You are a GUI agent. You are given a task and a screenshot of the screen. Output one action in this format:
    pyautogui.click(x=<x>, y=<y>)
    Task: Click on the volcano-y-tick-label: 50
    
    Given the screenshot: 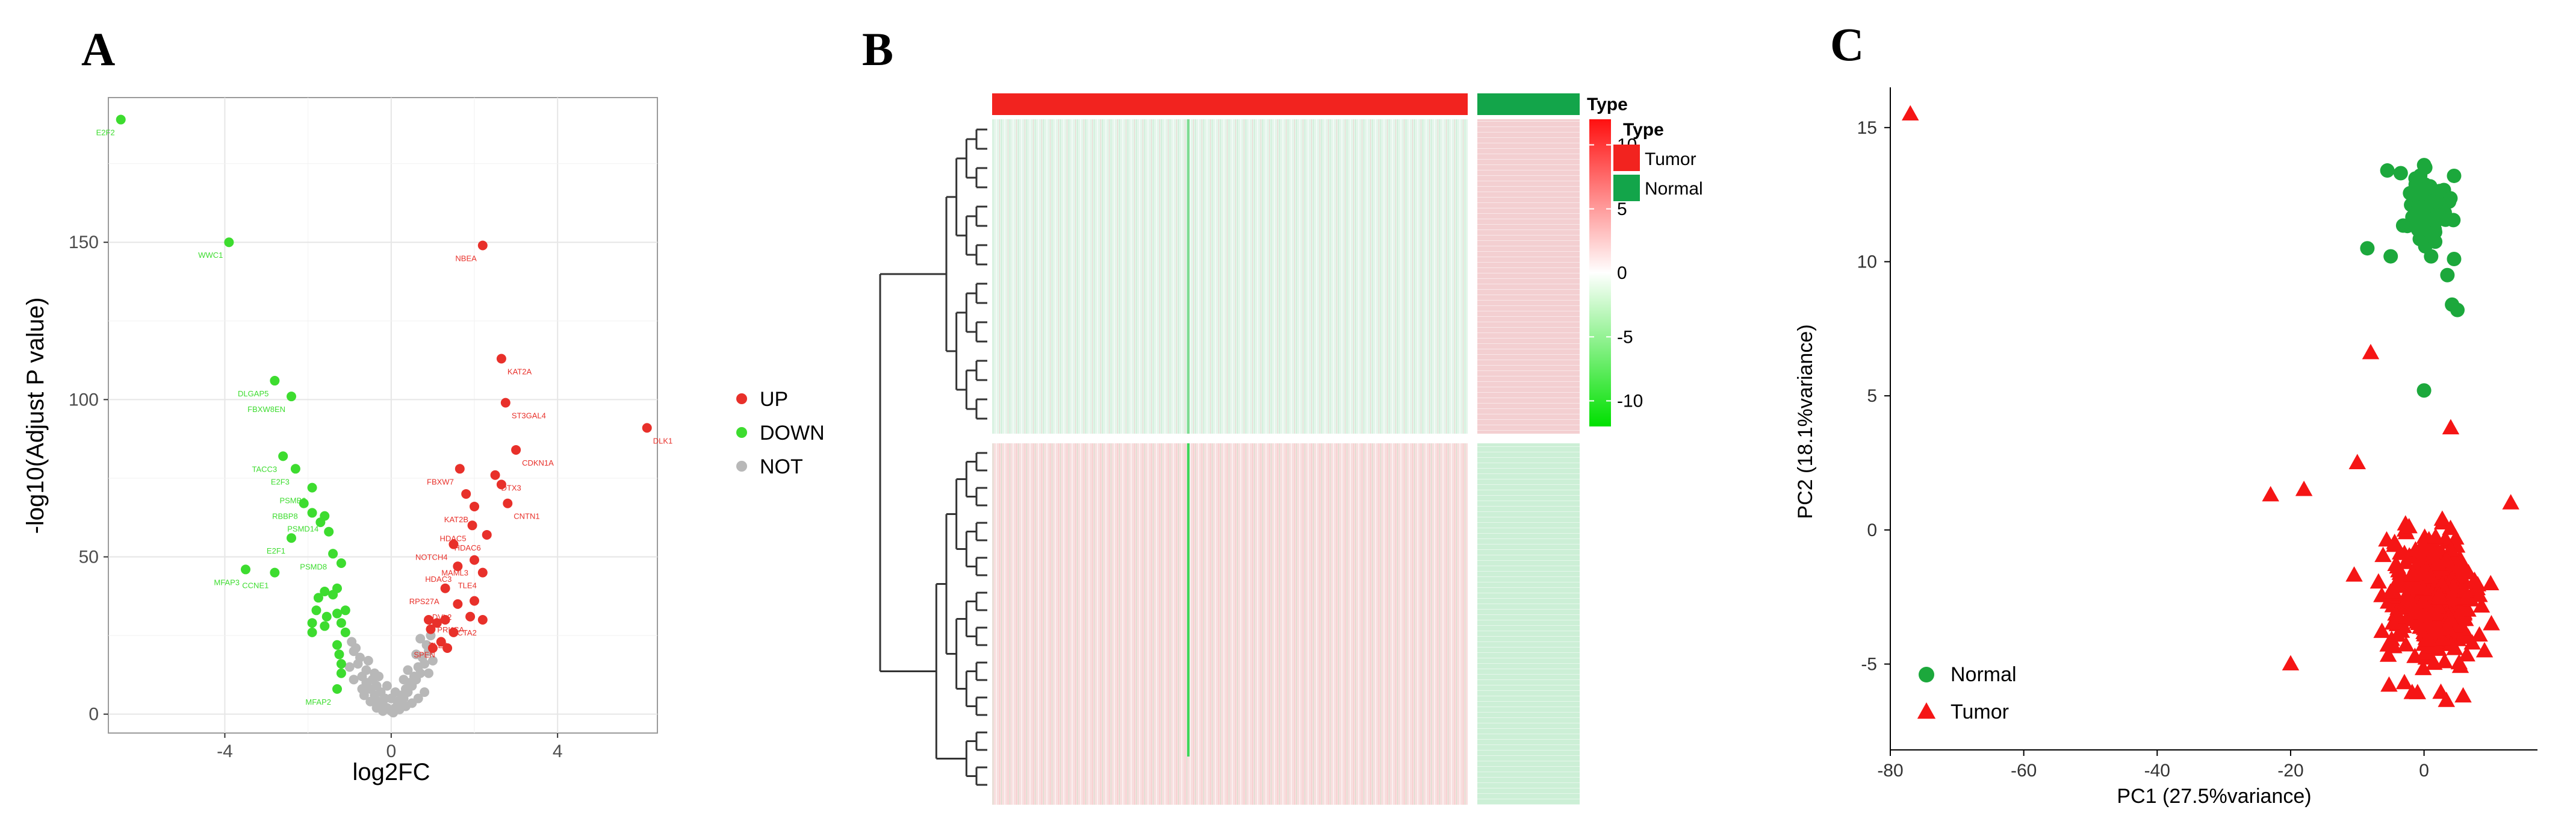 What is the action you would take?
    pyautogui.click(x=89, y=557)
    